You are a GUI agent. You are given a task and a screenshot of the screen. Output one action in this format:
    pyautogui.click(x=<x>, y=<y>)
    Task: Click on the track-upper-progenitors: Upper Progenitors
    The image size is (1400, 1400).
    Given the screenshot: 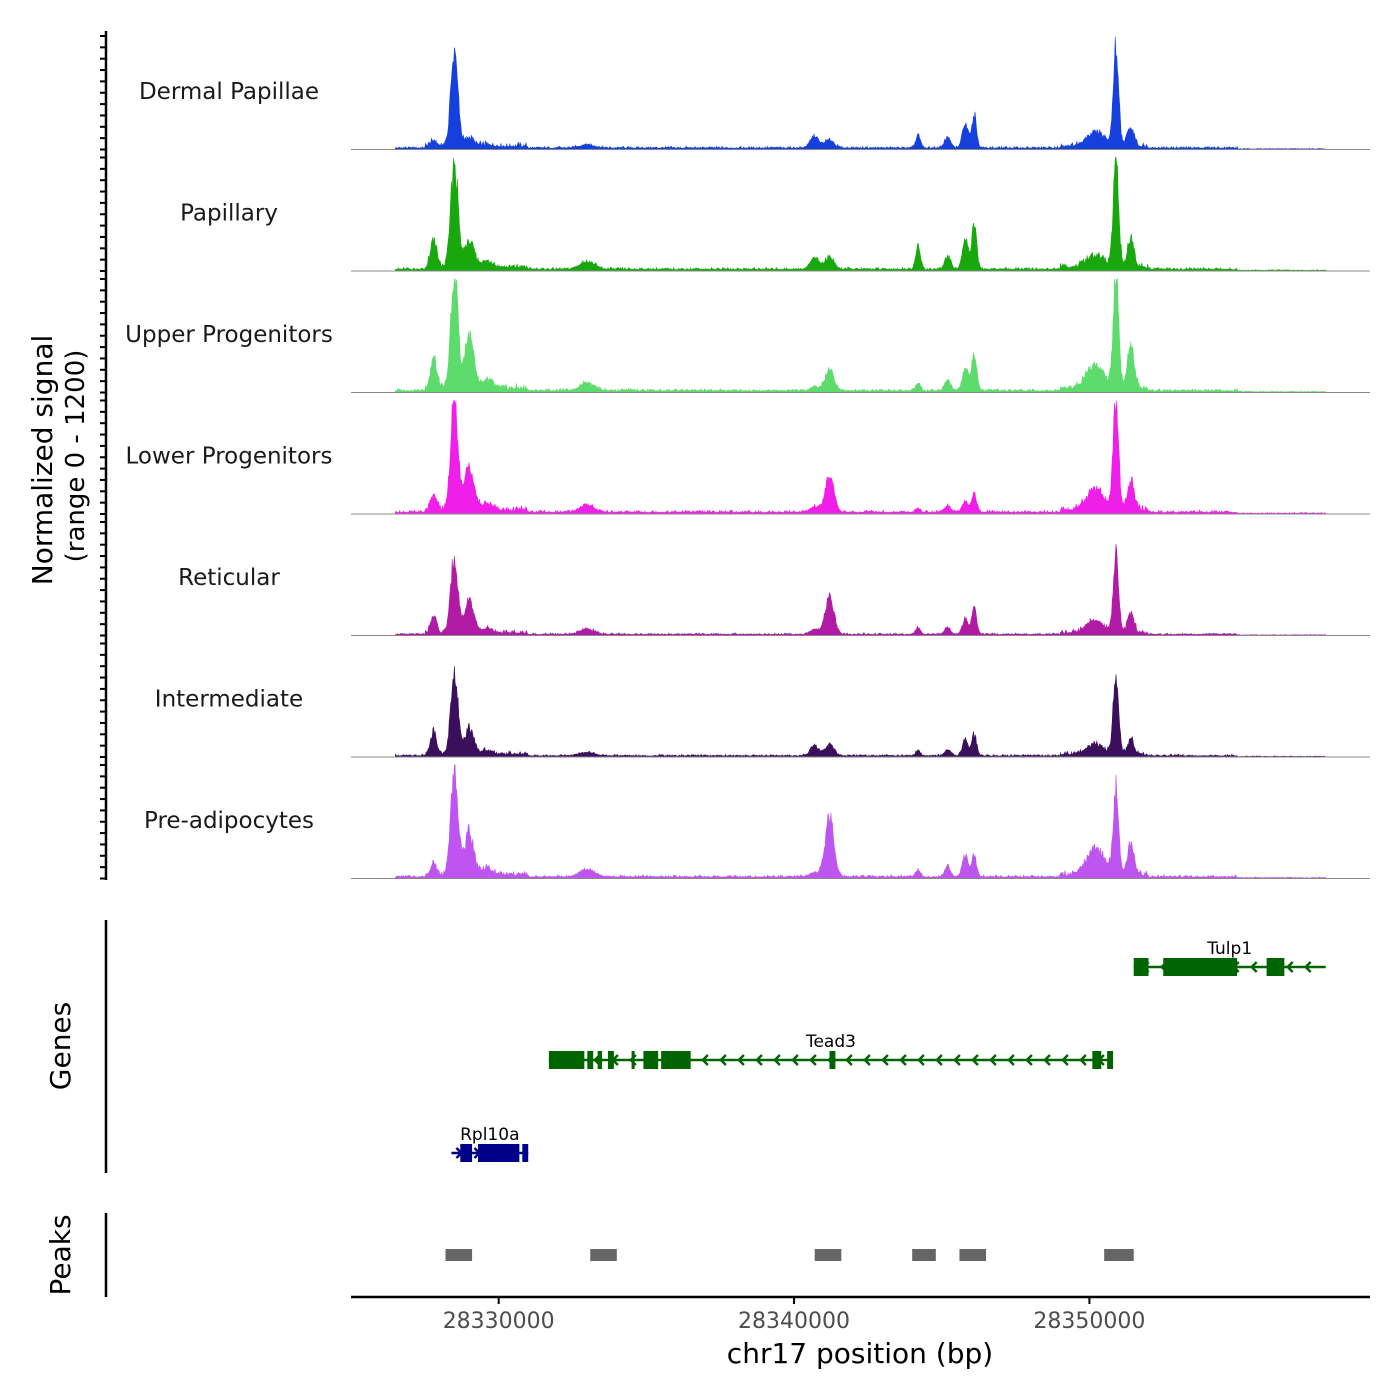 What is the action you would take?
    pyautogui.click(x=735, y=336)
    